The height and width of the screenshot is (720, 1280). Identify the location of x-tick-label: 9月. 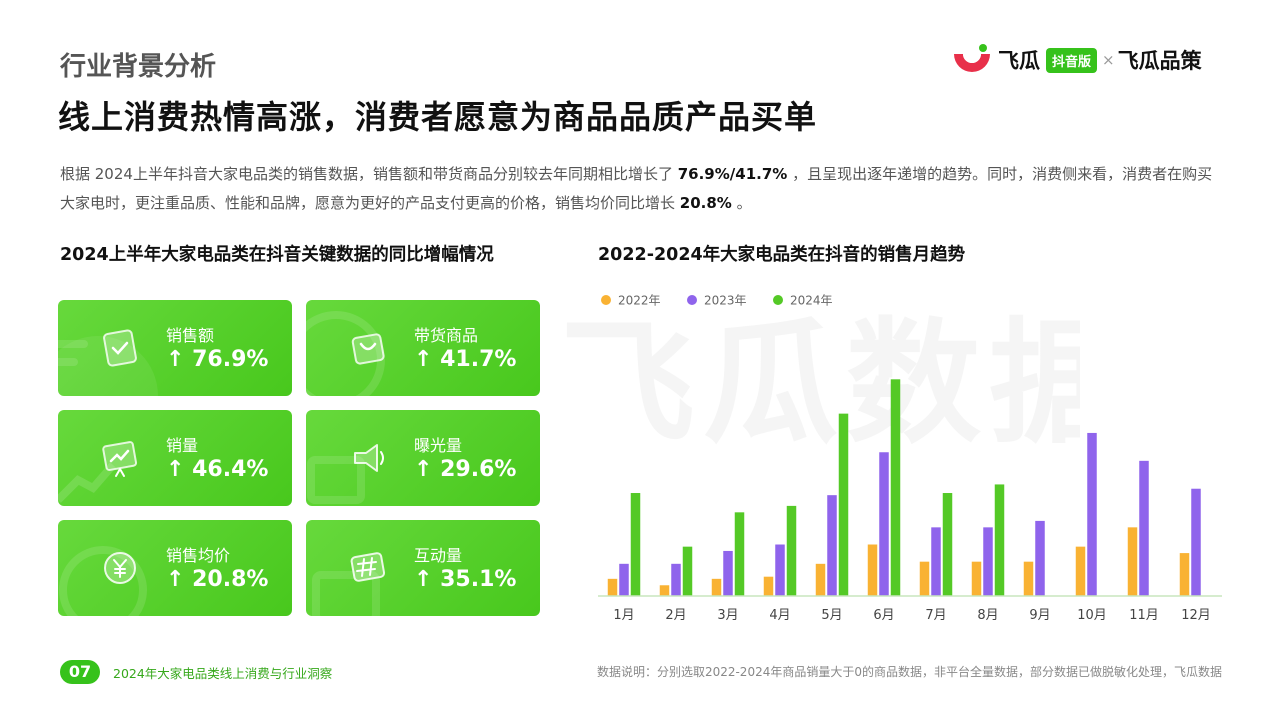
(1039, 615).